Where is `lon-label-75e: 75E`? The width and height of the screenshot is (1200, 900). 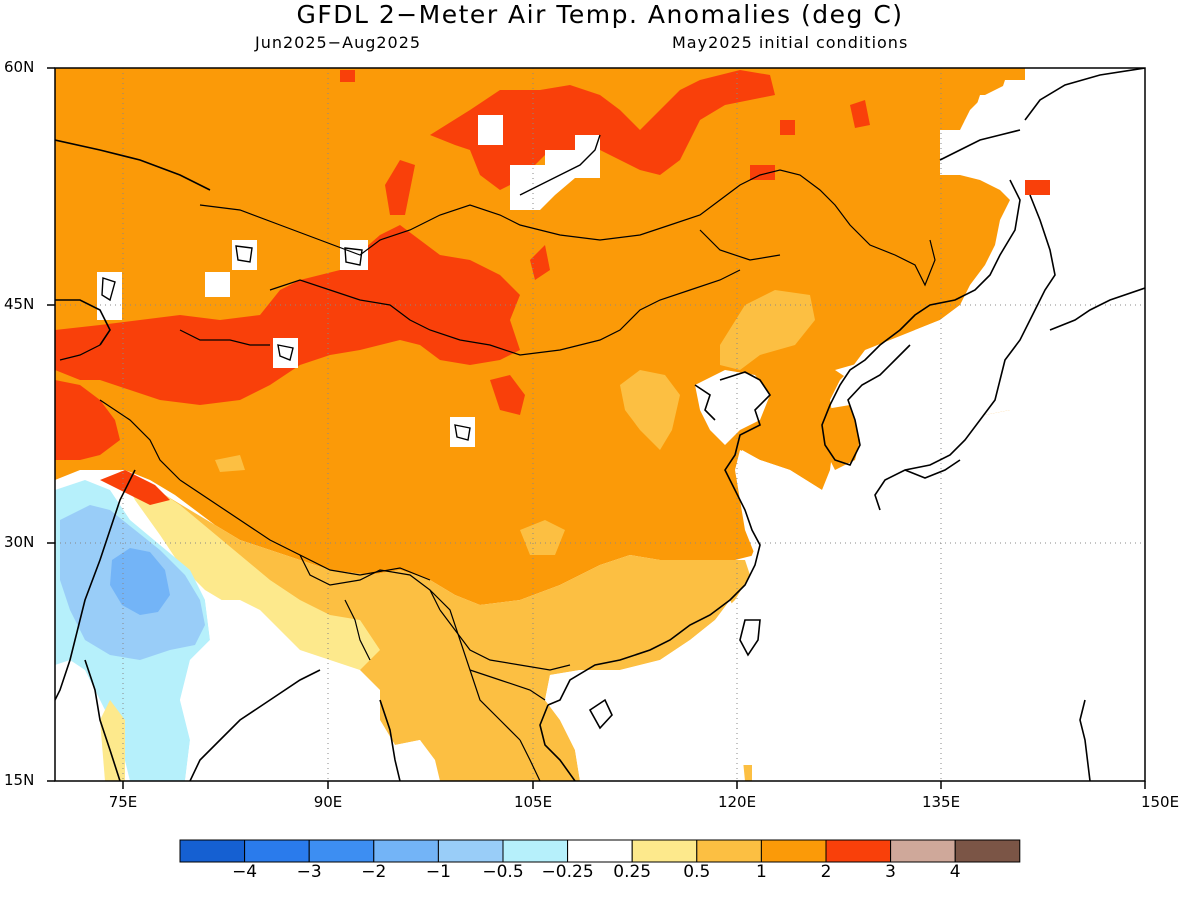
lon-label-75e: 75E is located at coordinates (123, 802).